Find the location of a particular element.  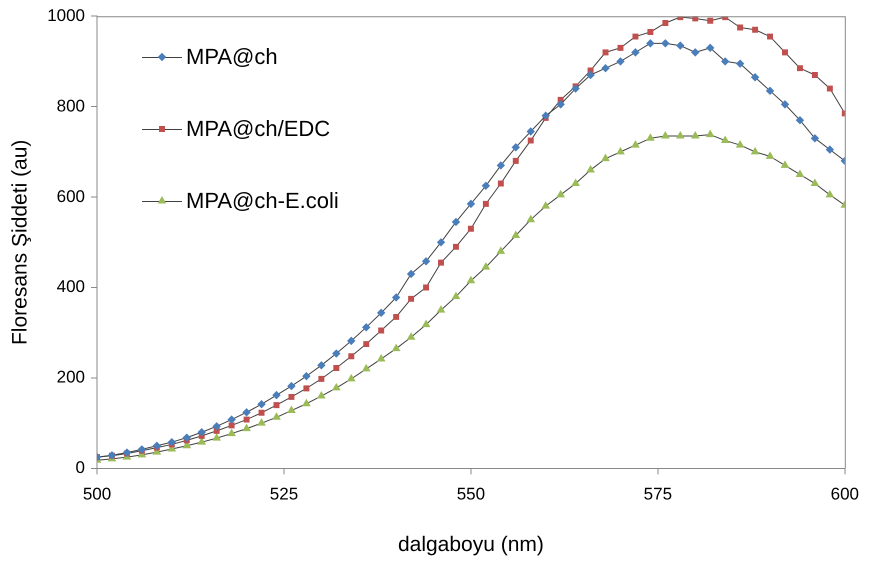

x-axis-title: dalgaboyu (nm) is located at coordinates (471, 544).